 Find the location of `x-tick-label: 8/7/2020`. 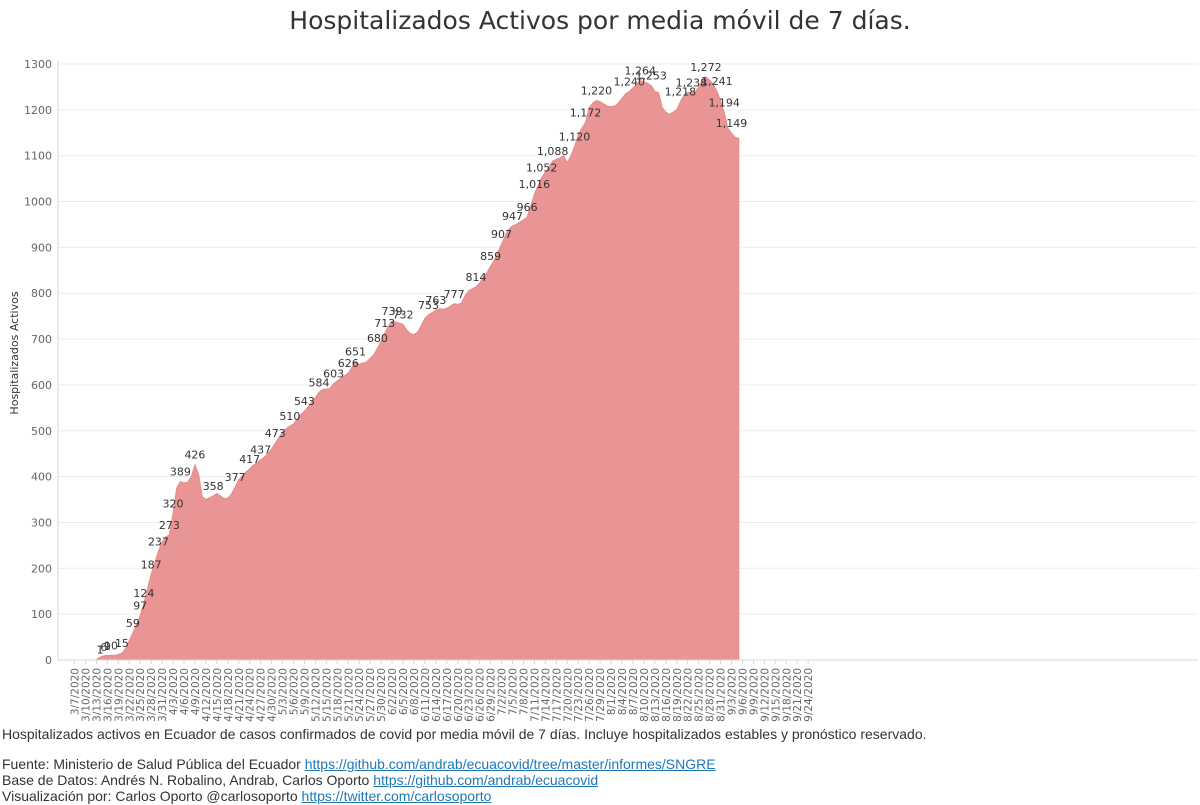

x-tick-label: 8/7/2020 is located at coordinates (634, 691).